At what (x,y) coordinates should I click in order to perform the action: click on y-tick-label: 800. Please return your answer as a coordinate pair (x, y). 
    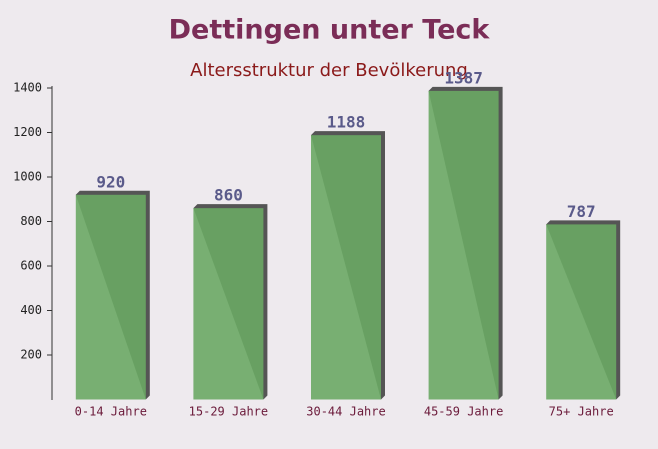
    Looking at the image, I should click on (31, 221).